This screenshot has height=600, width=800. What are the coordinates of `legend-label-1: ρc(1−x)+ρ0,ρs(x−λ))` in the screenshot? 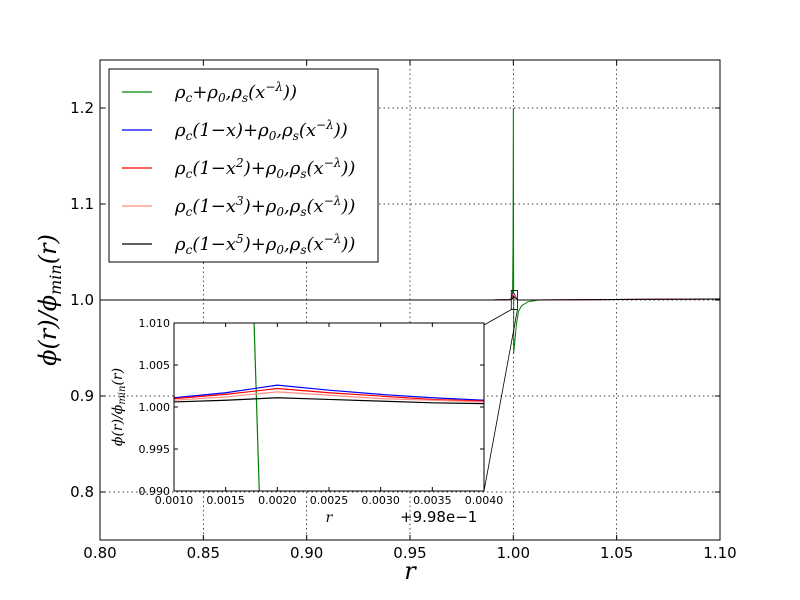 It's located at (261, 130).